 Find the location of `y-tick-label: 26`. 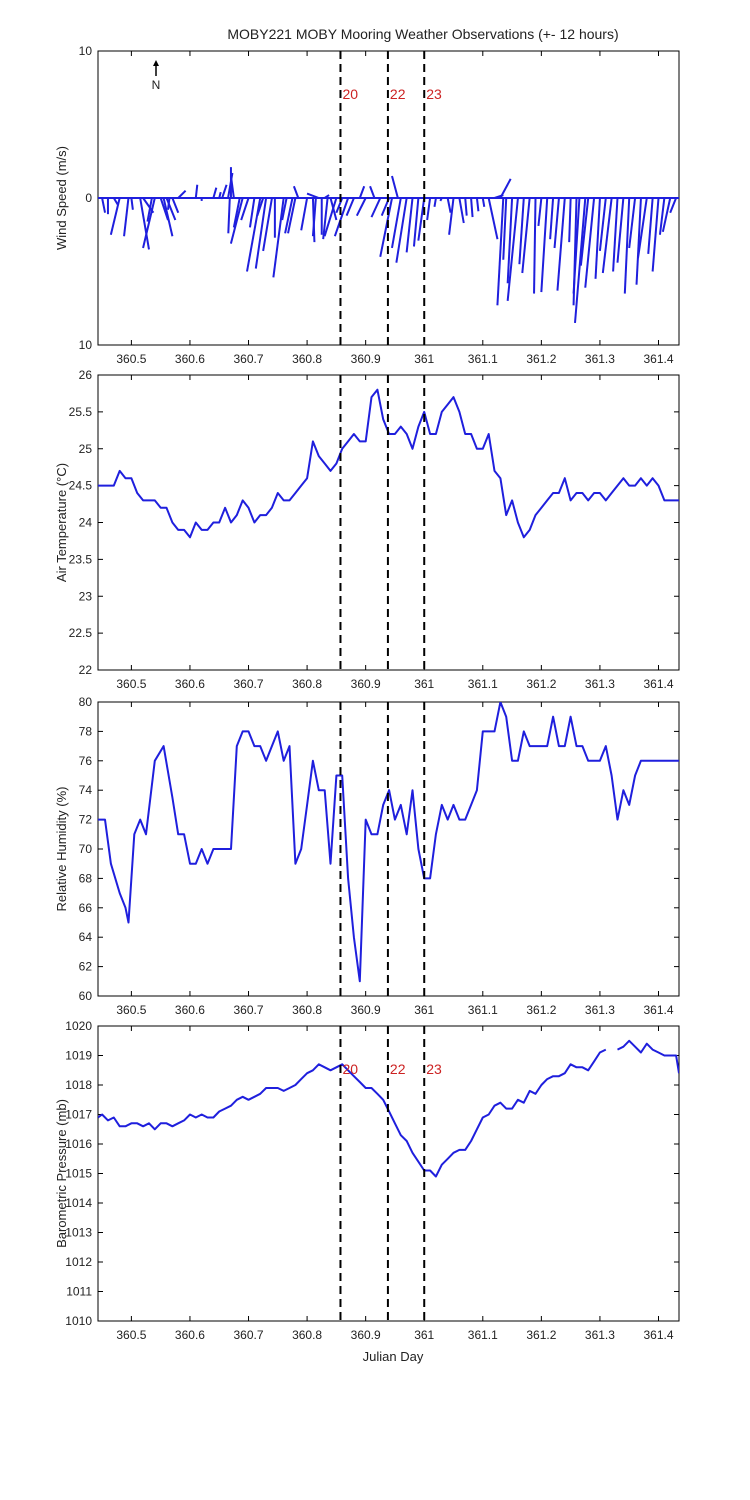

y-tick-label: 26 is located at coordinates (86, 375).